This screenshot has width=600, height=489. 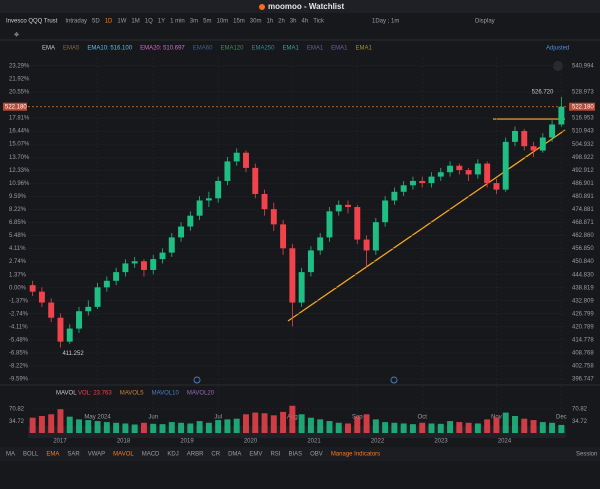 I want to click on period-tab: 1M, so click(x=135, y=22).